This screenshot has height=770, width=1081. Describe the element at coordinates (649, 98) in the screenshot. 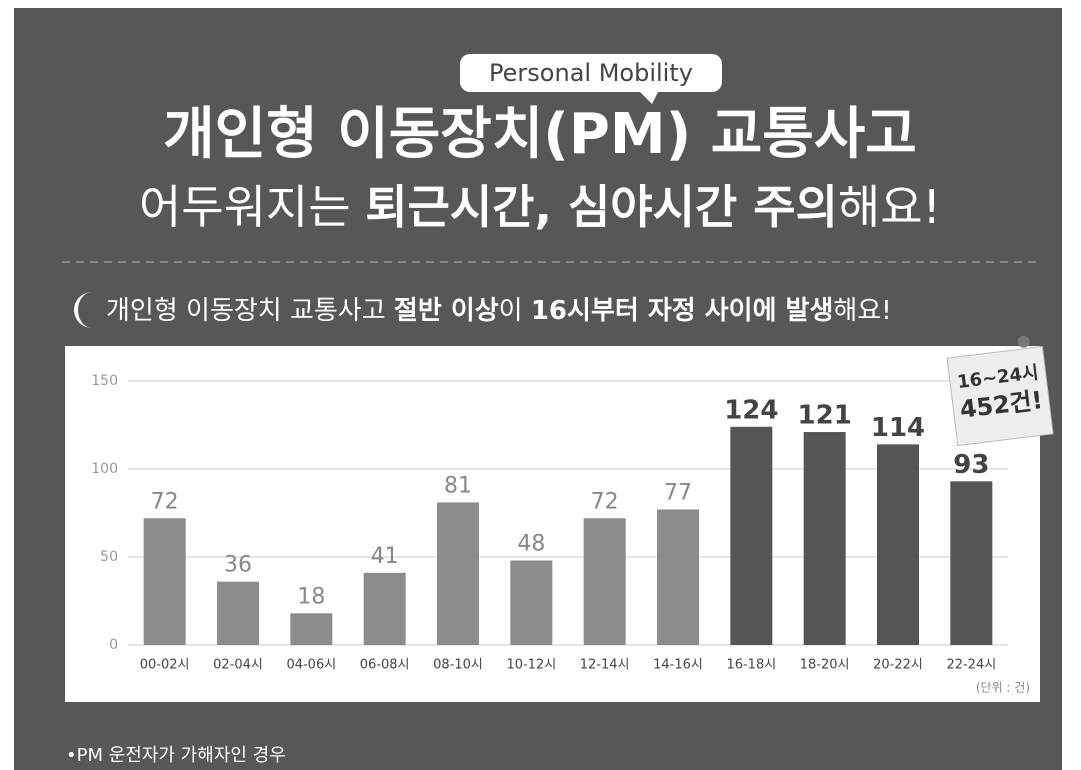

I see `badge-pointer` at that location.